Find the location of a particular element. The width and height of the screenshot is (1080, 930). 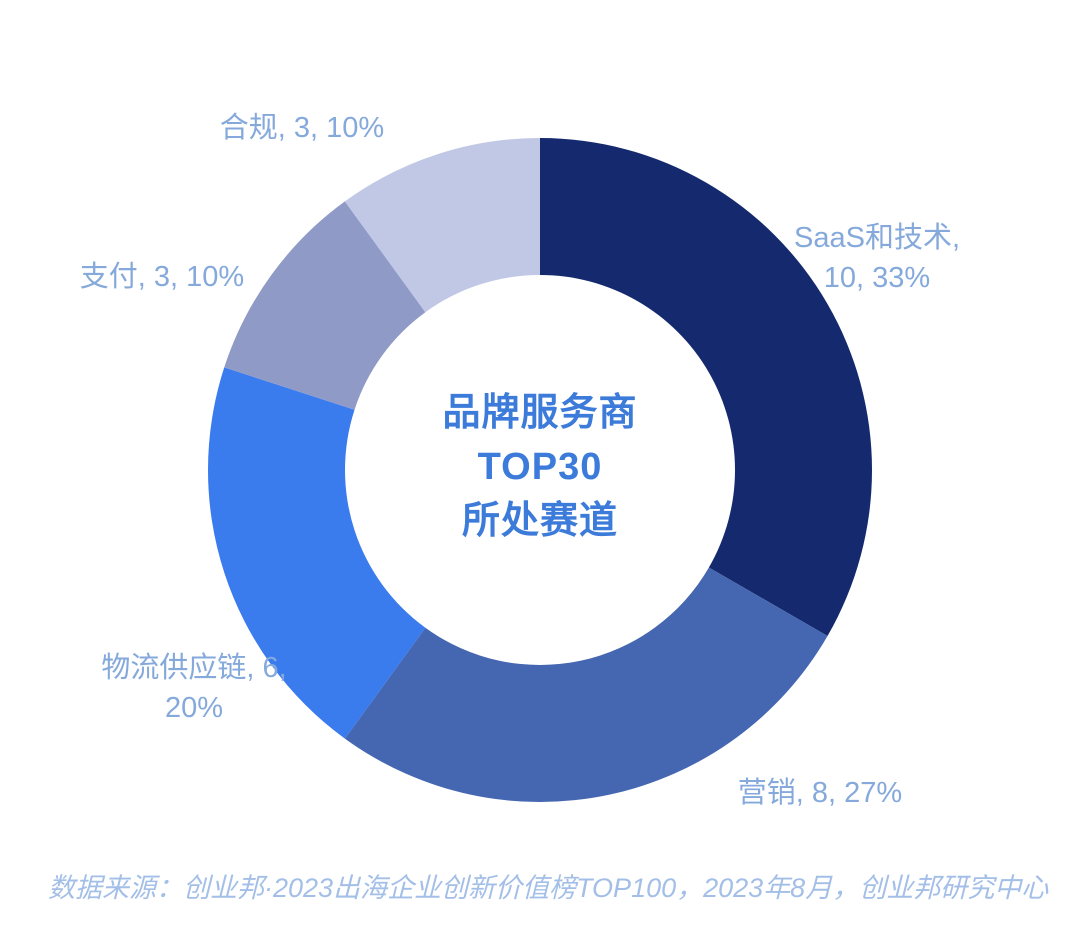

slice-label-hegui: 合规, 3, 10% is located at coordinates (302, 127).